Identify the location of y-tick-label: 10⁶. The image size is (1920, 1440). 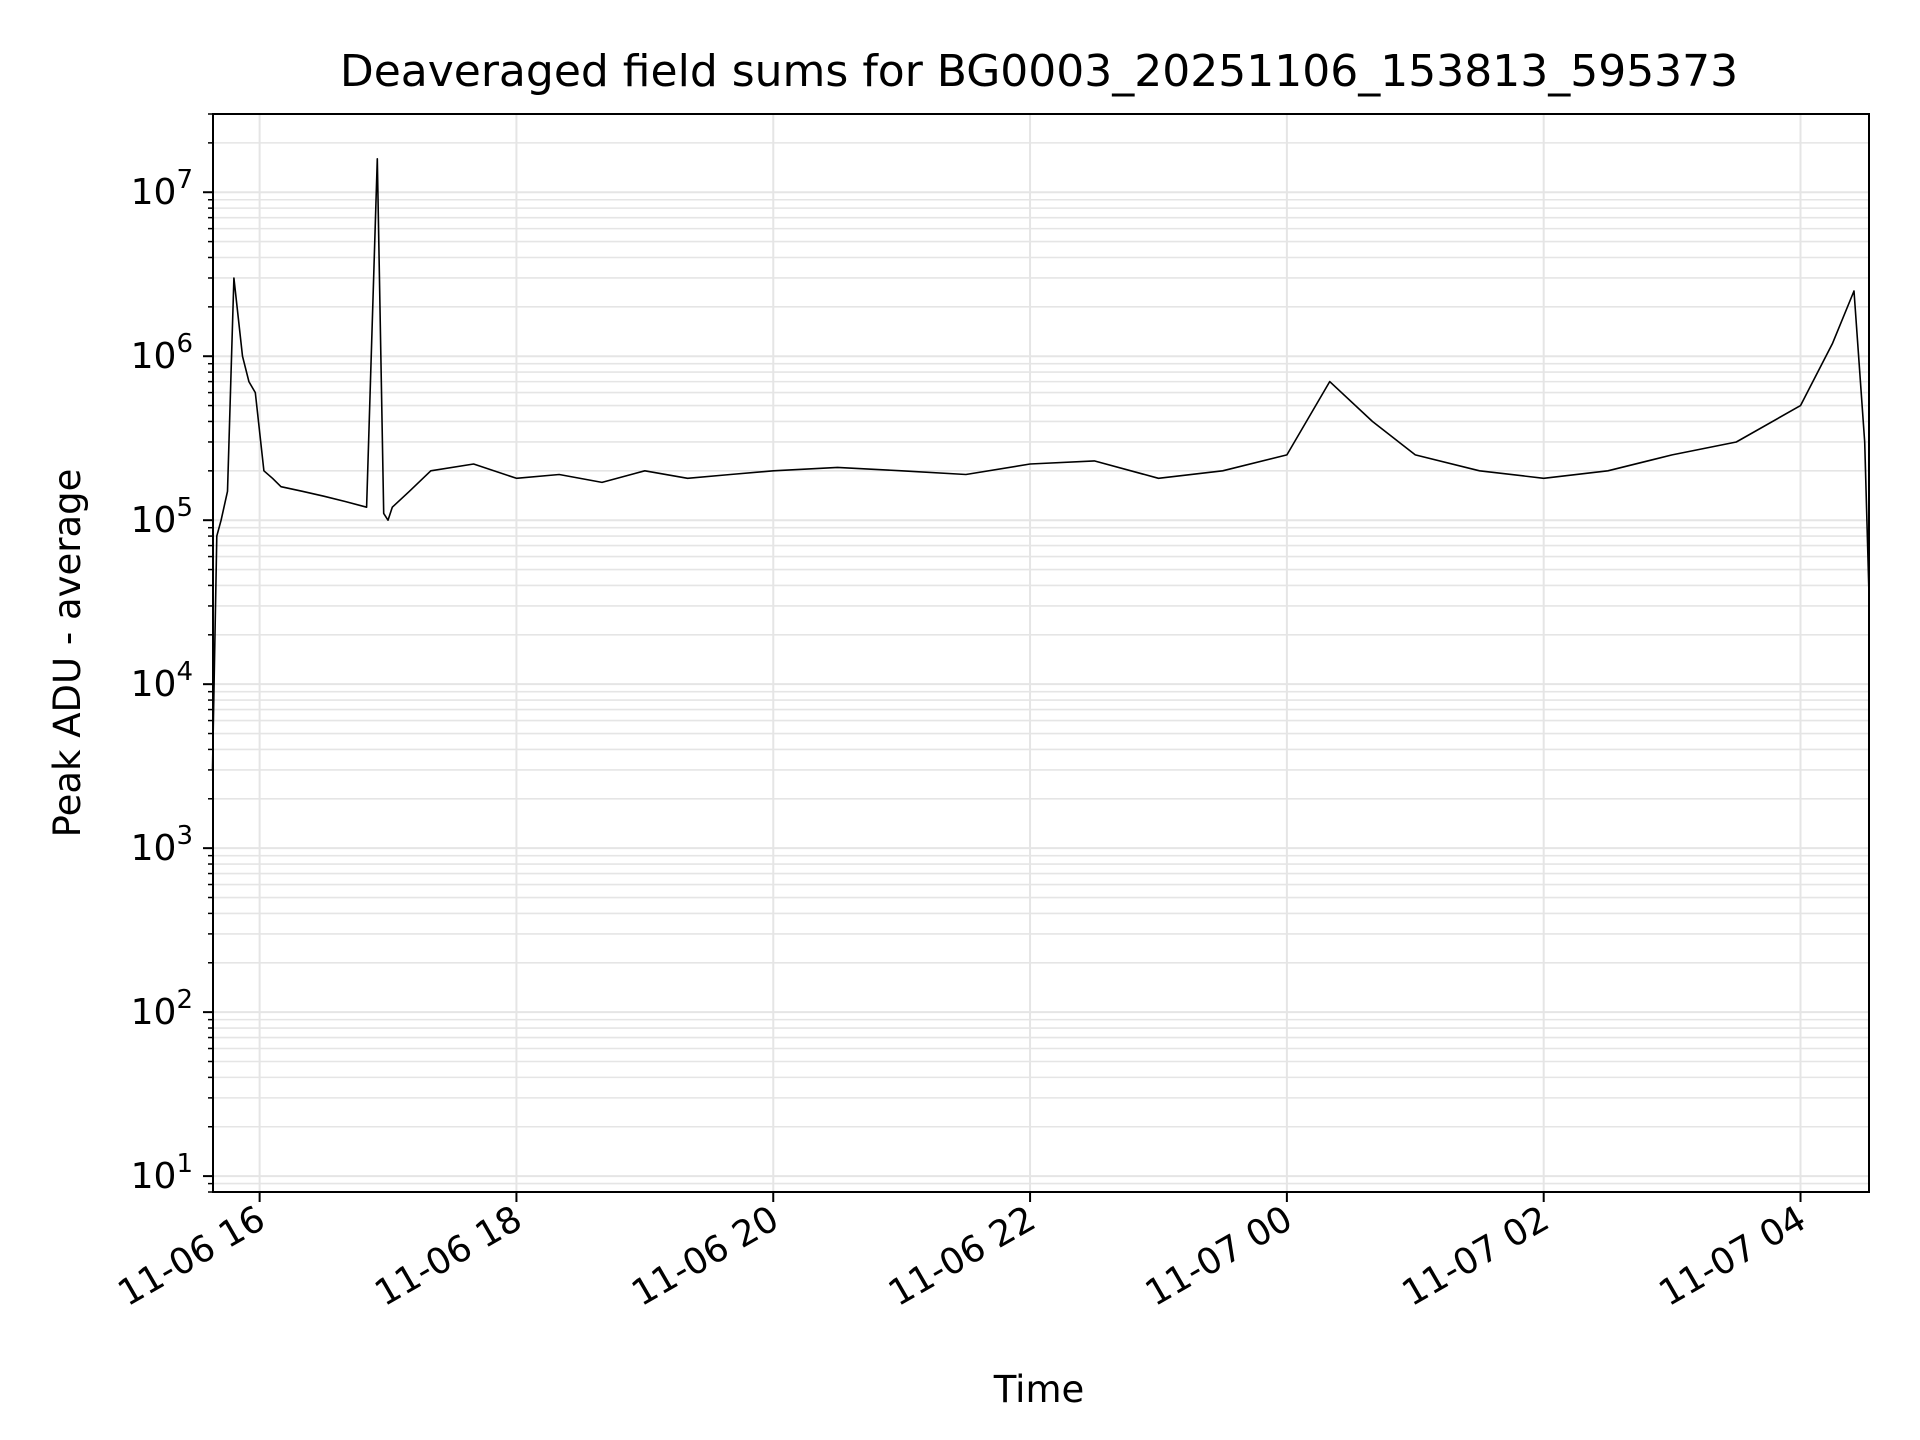
(162, 353).